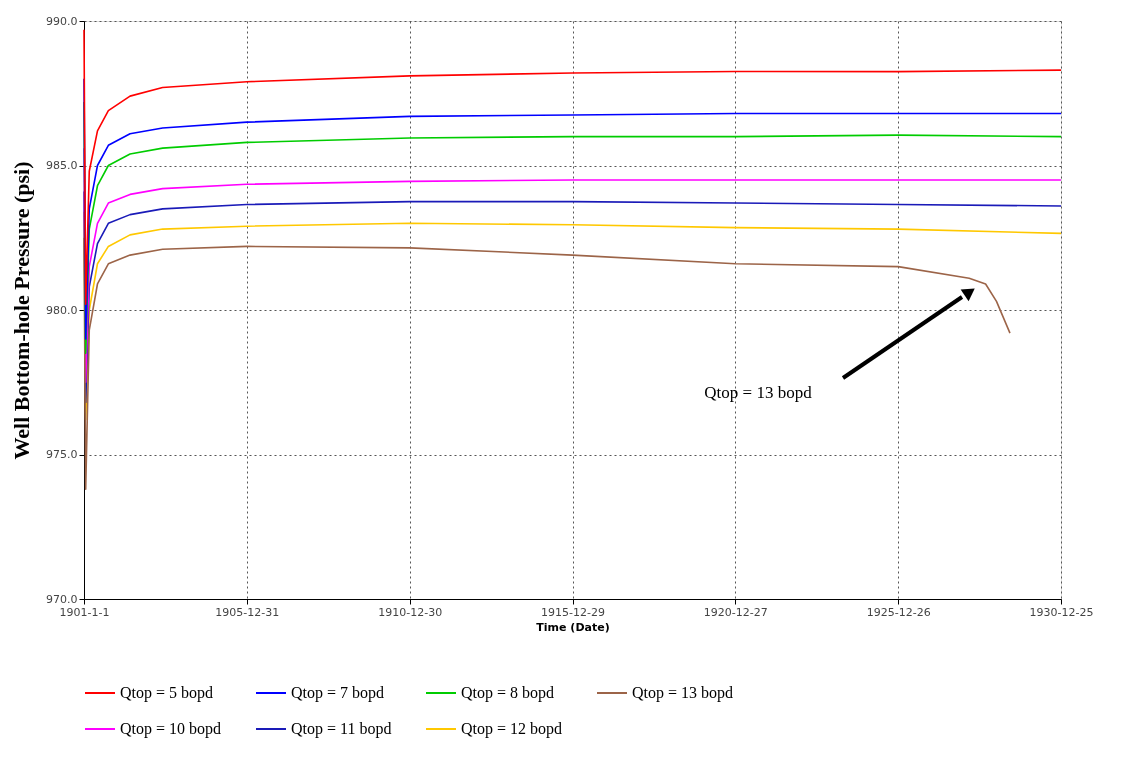 This screenshot has width=1143, height=764. I want to click on y-tick-label: 970.0, so click(62, 599).